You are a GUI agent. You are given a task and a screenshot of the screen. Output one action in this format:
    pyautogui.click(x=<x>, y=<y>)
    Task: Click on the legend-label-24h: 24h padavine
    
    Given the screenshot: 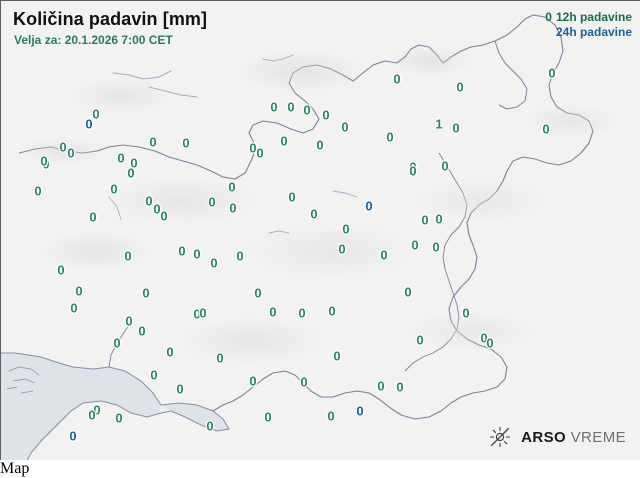 What is the action you would take?
    pyautogui.click(x=593, y=32)
    